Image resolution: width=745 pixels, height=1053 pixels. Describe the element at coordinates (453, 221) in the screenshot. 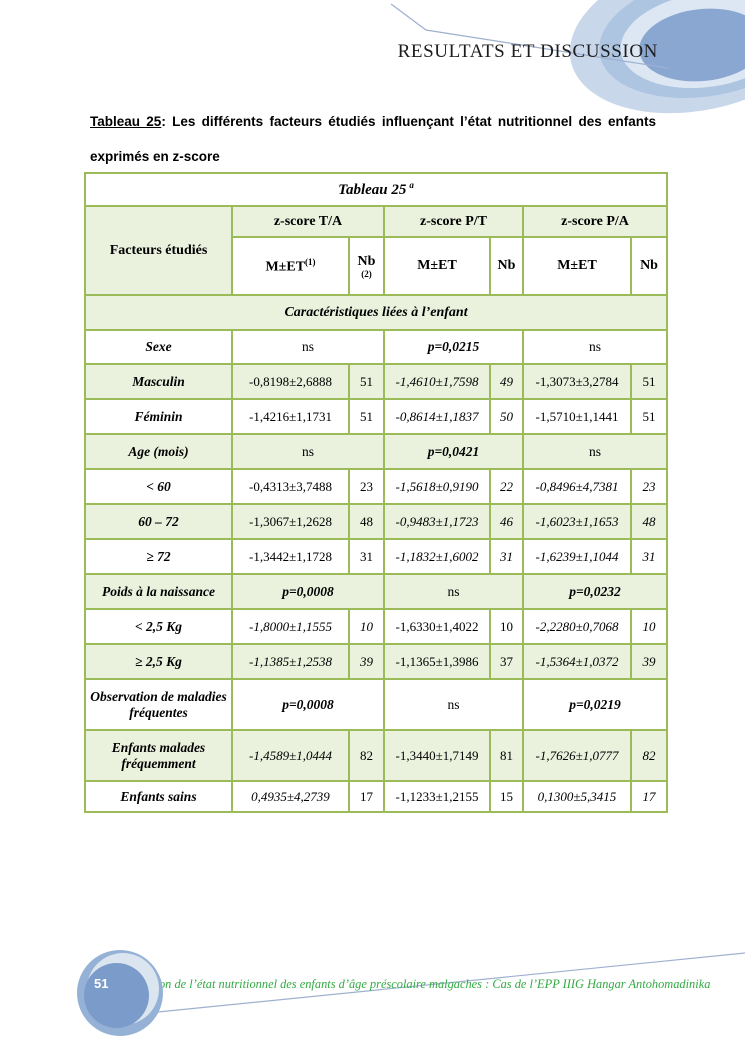

I see `col-header-zscore-pt: z-score P/T` at that location.